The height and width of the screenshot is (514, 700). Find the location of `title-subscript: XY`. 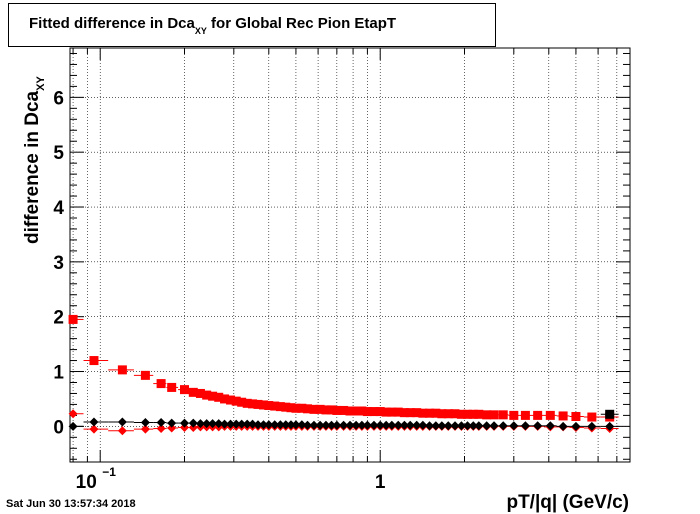

title-subscript: XY is located at coordinates (200, 31).